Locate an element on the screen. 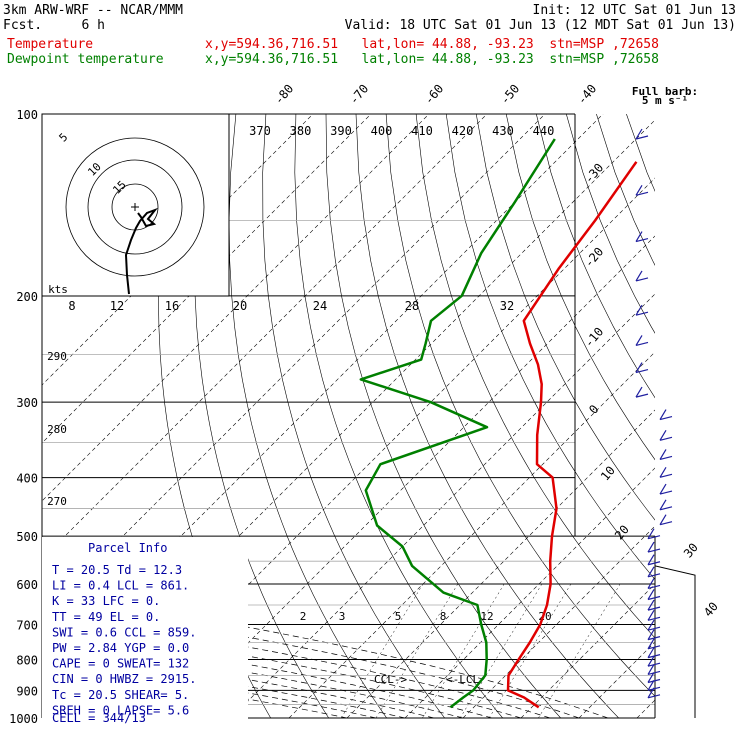 Image resolution: width=740 pixels, height=740 pixels. mixing-ratio-label: 2 is located at coordinates (303, 616).